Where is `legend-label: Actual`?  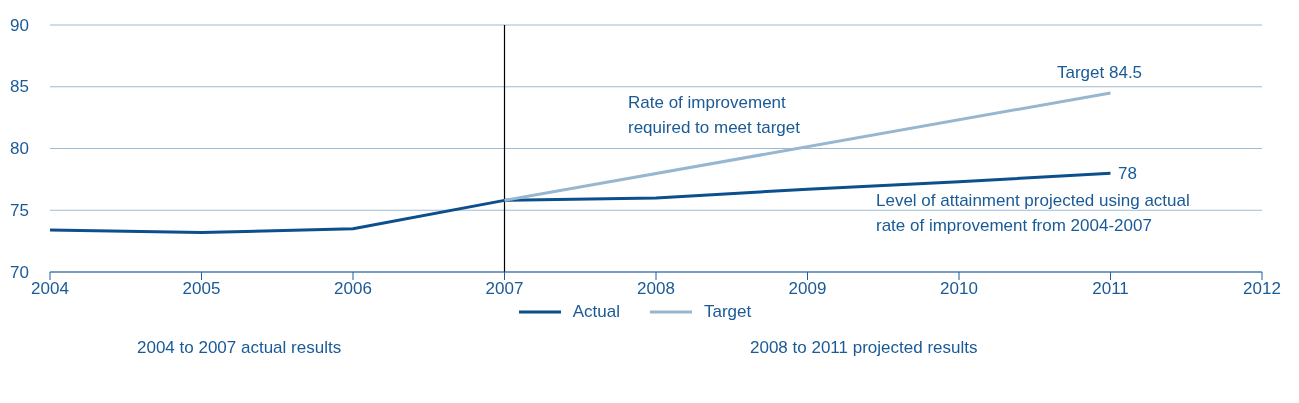
legend-label: Actual is located at coordinates (595, 312).